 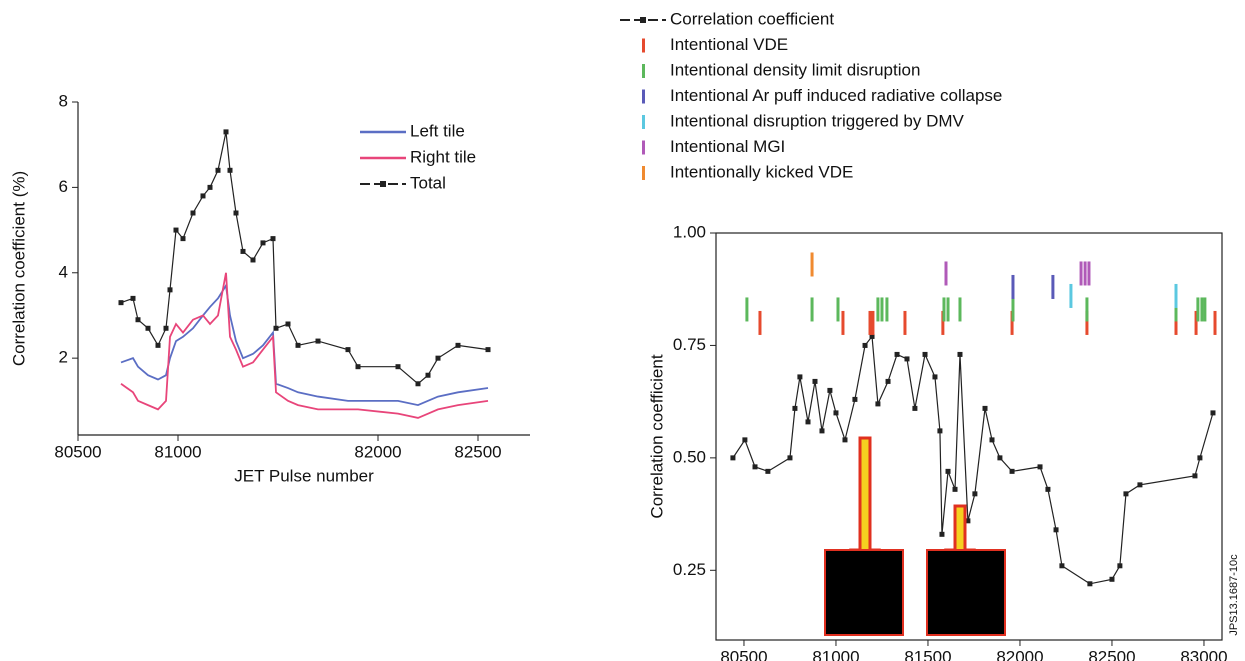 I want to click on y-tick-label: 0.75, so click(x=689, y=344).